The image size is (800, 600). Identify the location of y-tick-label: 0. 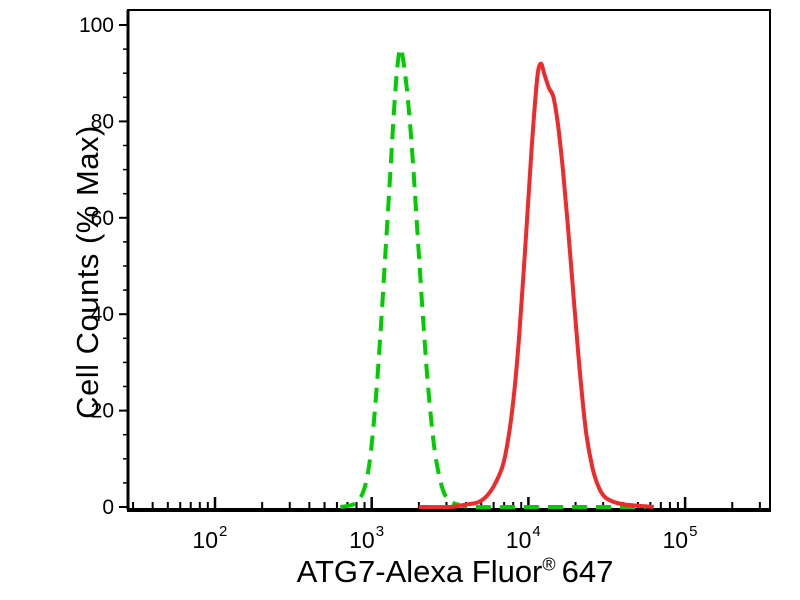
(108, 507).